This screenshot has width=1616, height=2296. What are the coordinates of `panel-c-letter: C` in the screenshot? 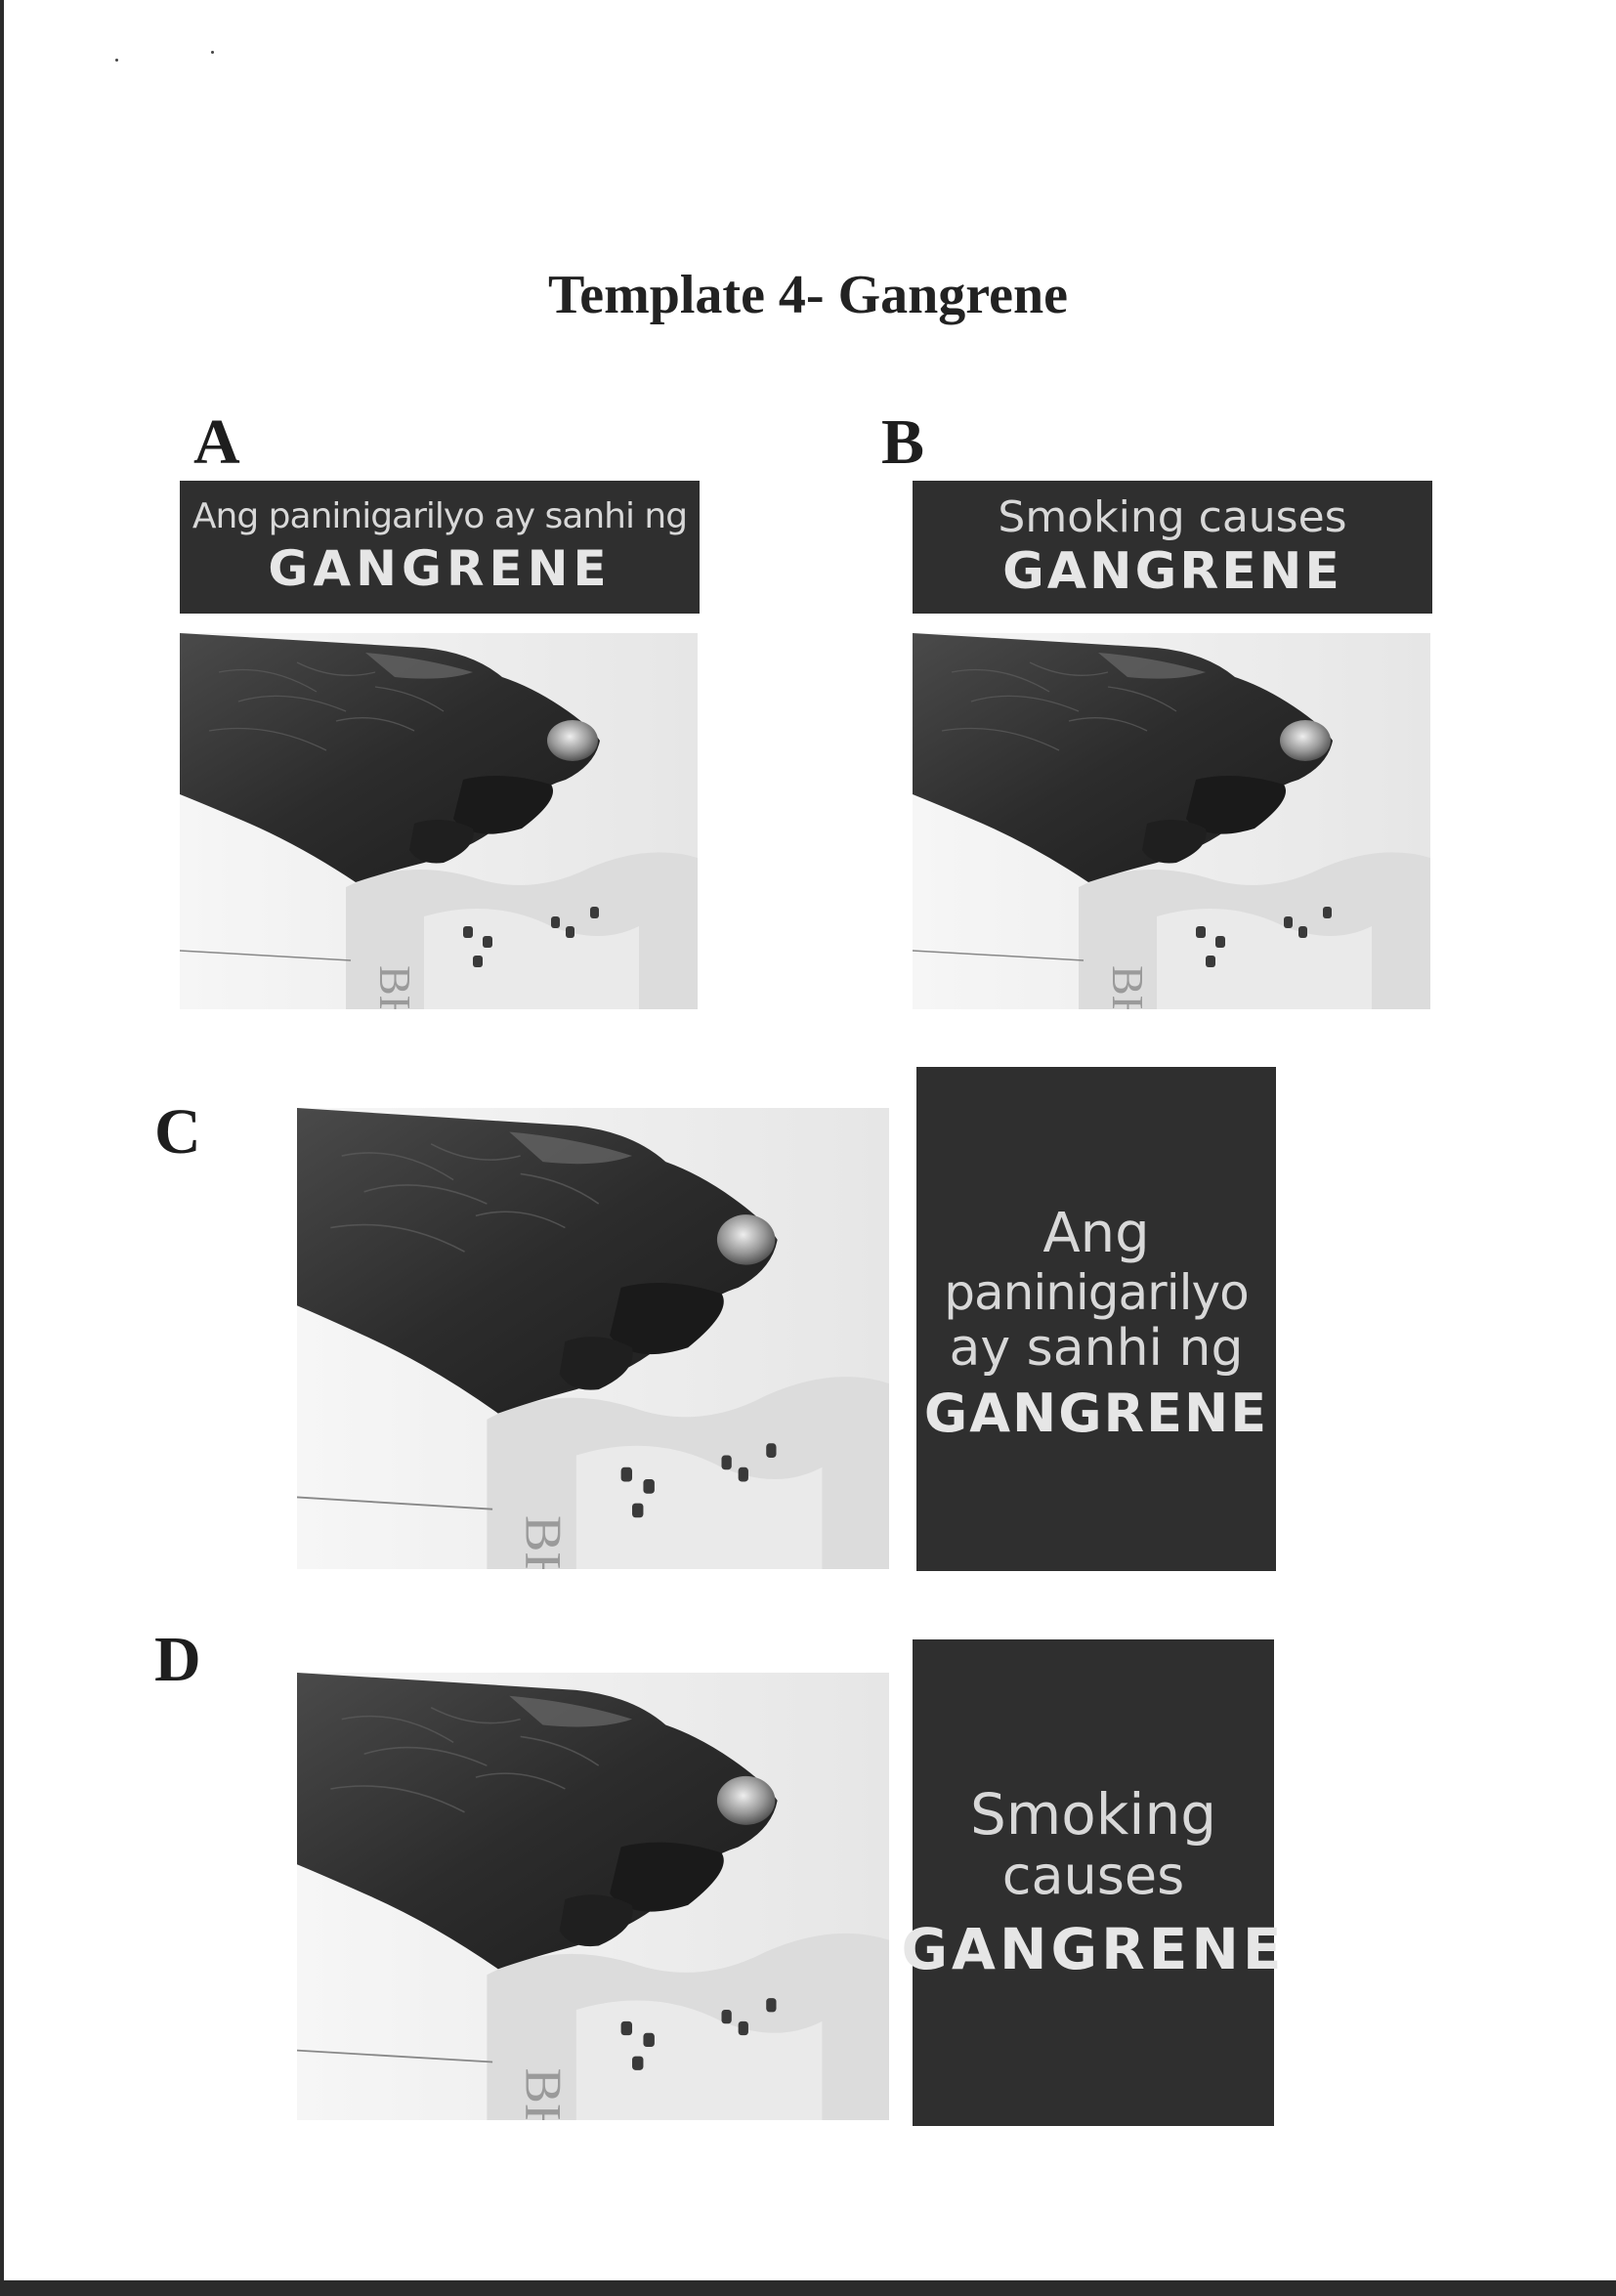 It's located at (177, 1132).